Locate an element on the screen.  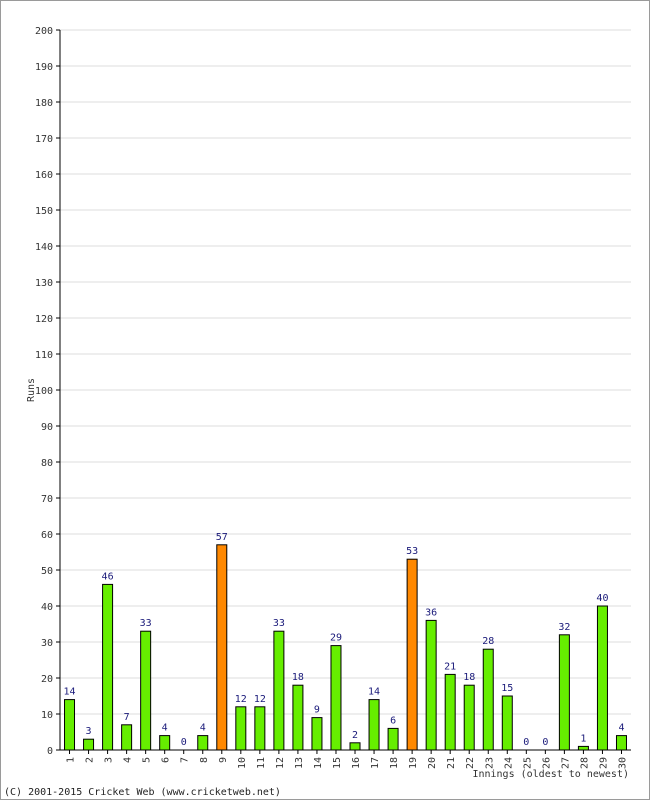
bar-value-label: 29 is located at coordinates (336, 638).